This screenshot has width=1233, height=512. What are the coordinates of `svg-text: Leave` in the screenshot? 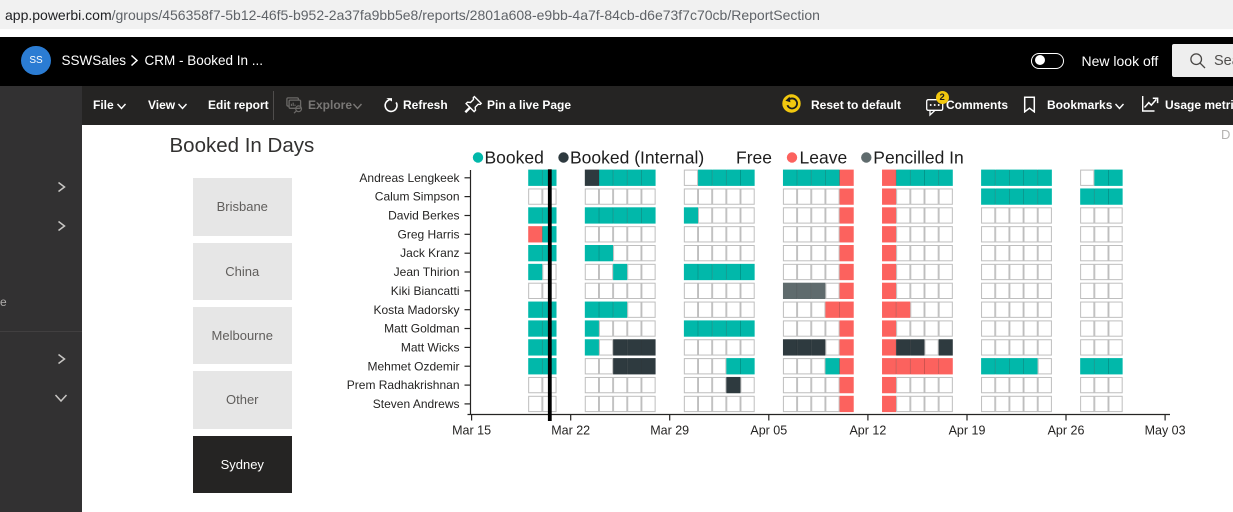 It's located at (824, 158).